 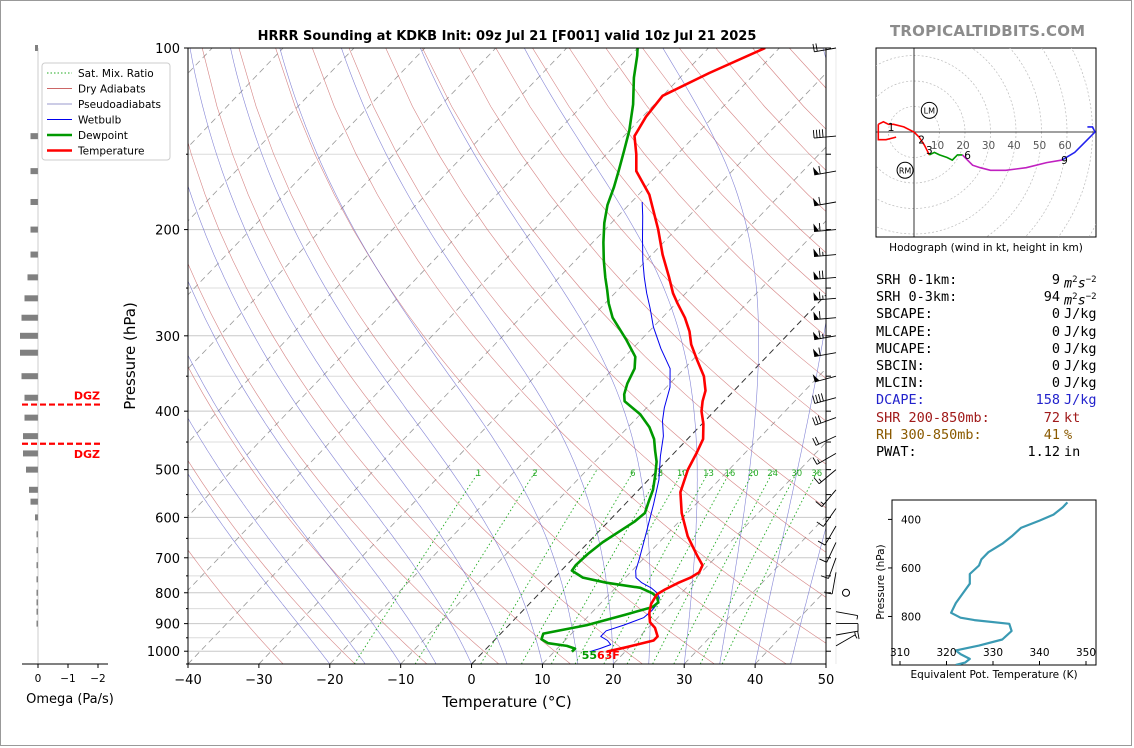 What do you see at coordinates (962, 146) in the screenshot?
I see `hodograph-ring-label: 20` at bounding box center [962, 146].